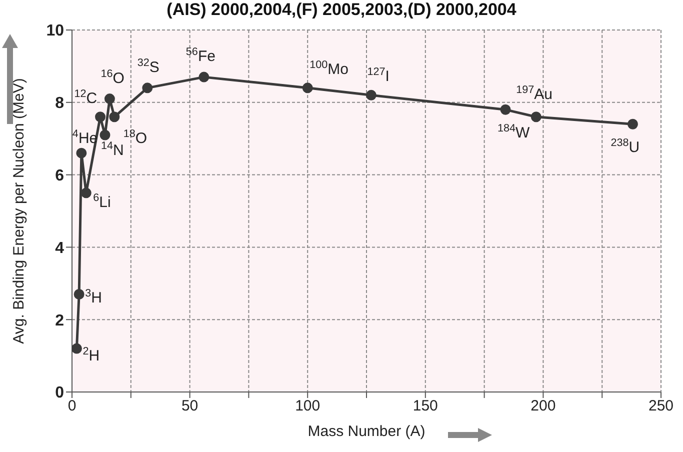  What do you see at coordinates (148, 66) in the screenshot?
I see `annotation: $^{32}$S` at bounding box center [148, 66].